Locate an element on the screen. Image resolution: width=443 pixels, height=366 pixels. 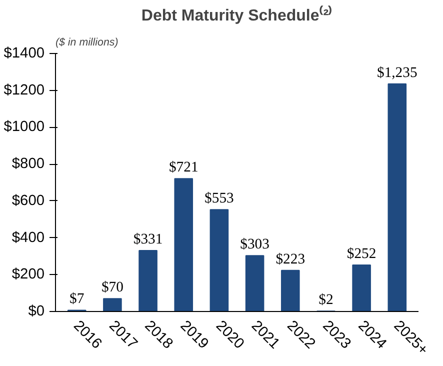
chart-title: Debt Maturity Schedule⁽²⁾ is located at coordinates (237, 15).